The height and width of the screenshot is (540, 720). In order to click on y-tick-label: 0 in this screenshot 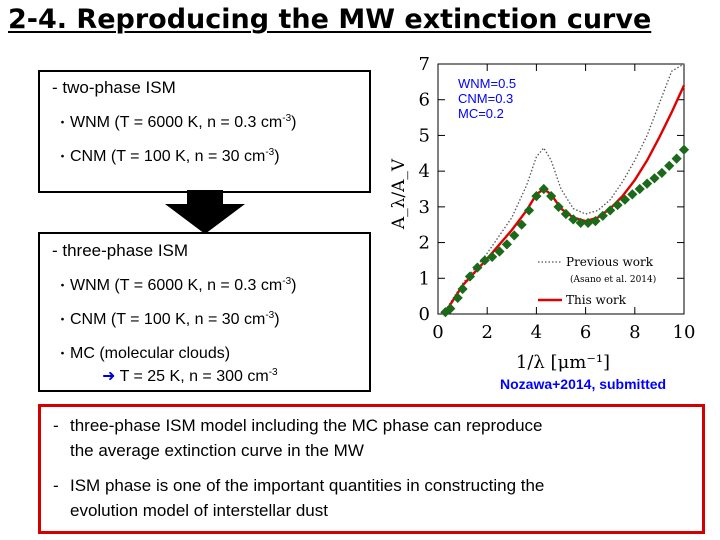, I will do `click(424, 314)`.